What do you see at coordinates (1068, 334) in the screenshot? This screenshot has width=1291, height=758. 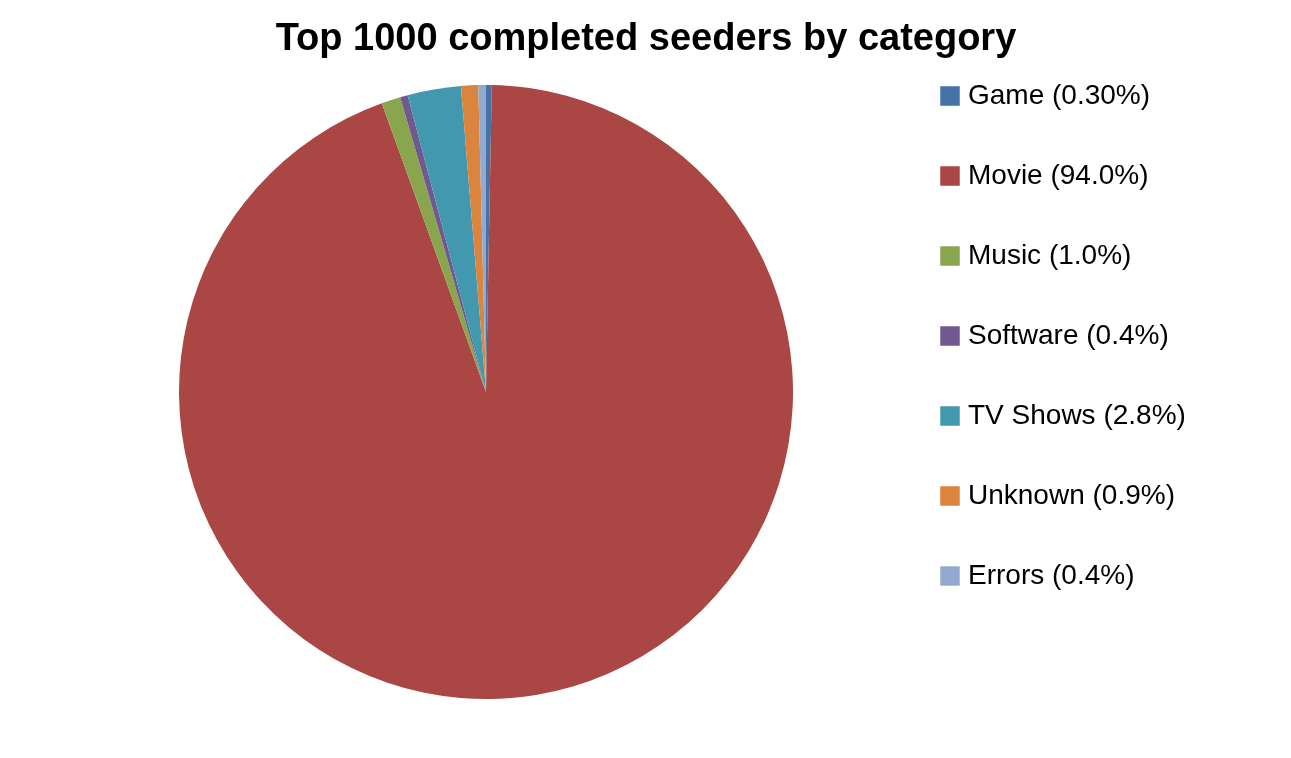 I see `legend-label: Software (0.4%)` at bounding box center [1068, 334].